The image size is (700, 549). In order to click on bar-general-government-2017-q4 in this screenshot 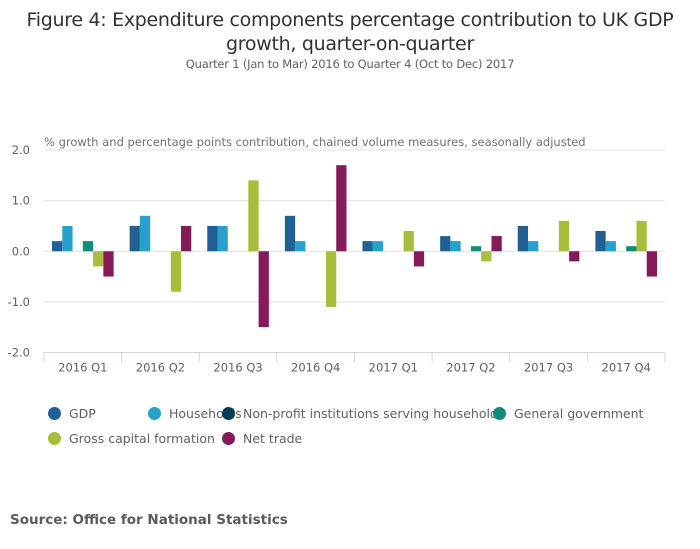, I will do `click(631, 249)`.